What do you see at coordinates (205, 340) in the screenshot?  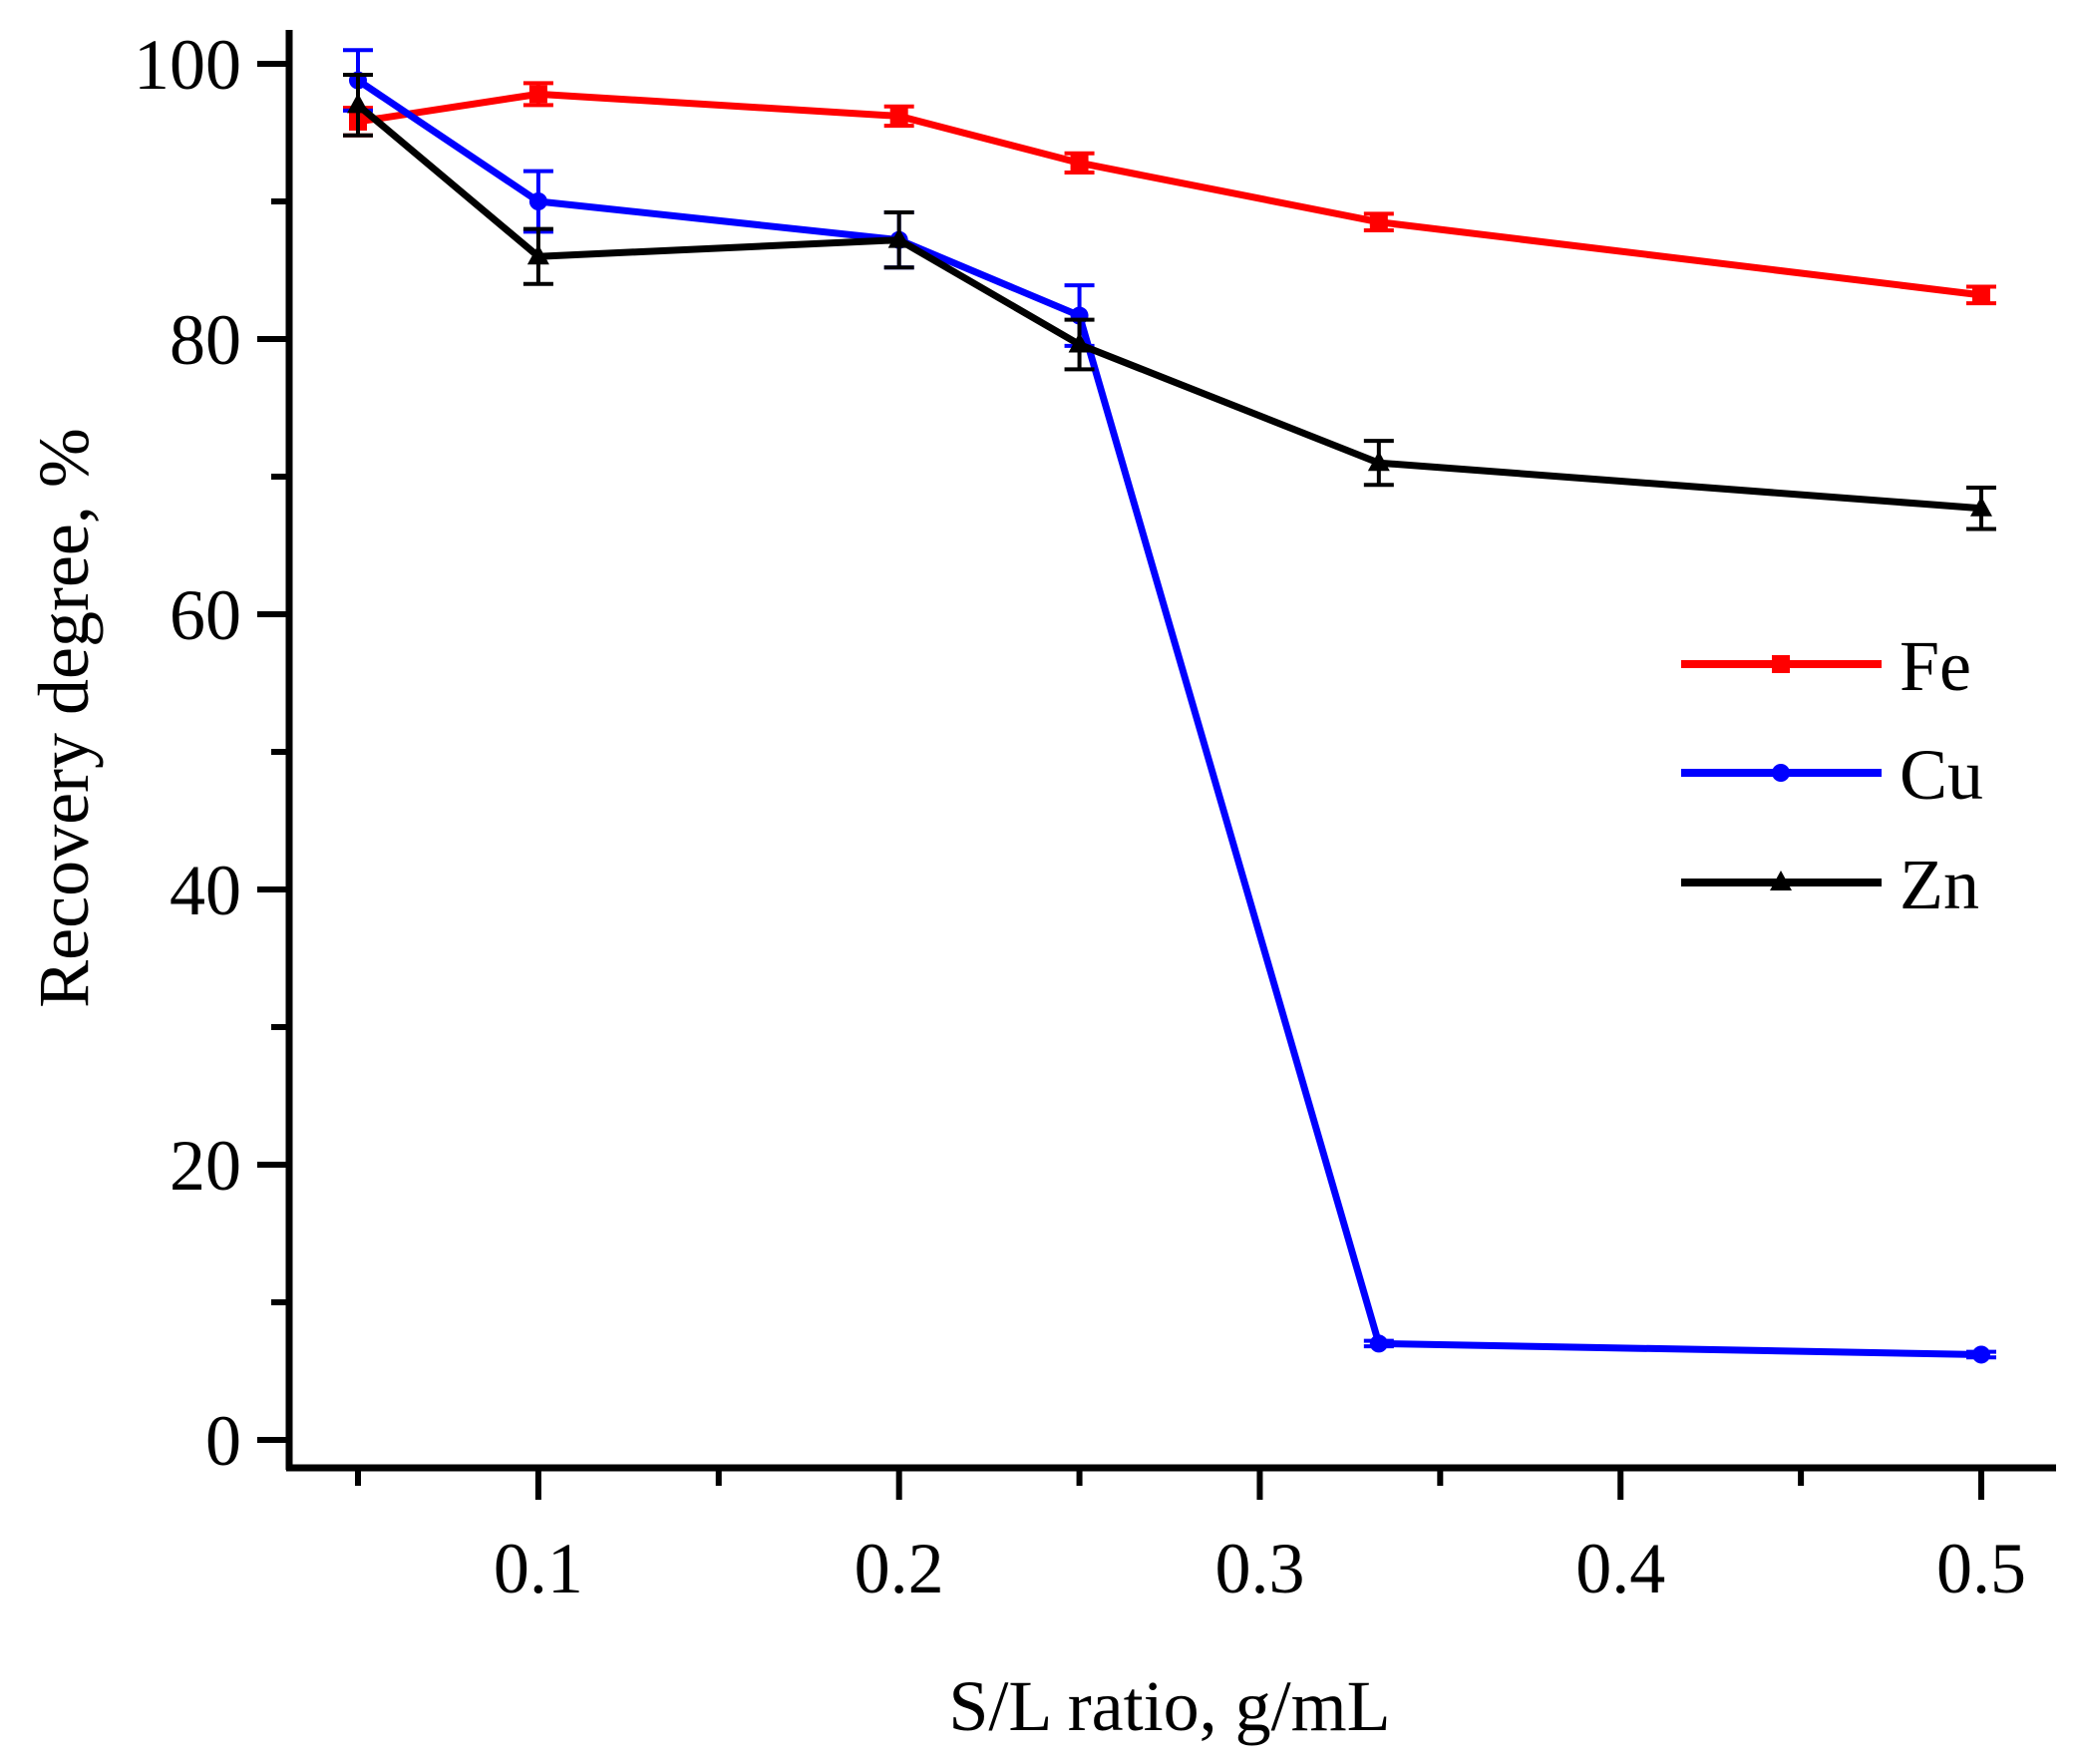 I see `y-tick-label: 80` at bounding box center [205, 340].